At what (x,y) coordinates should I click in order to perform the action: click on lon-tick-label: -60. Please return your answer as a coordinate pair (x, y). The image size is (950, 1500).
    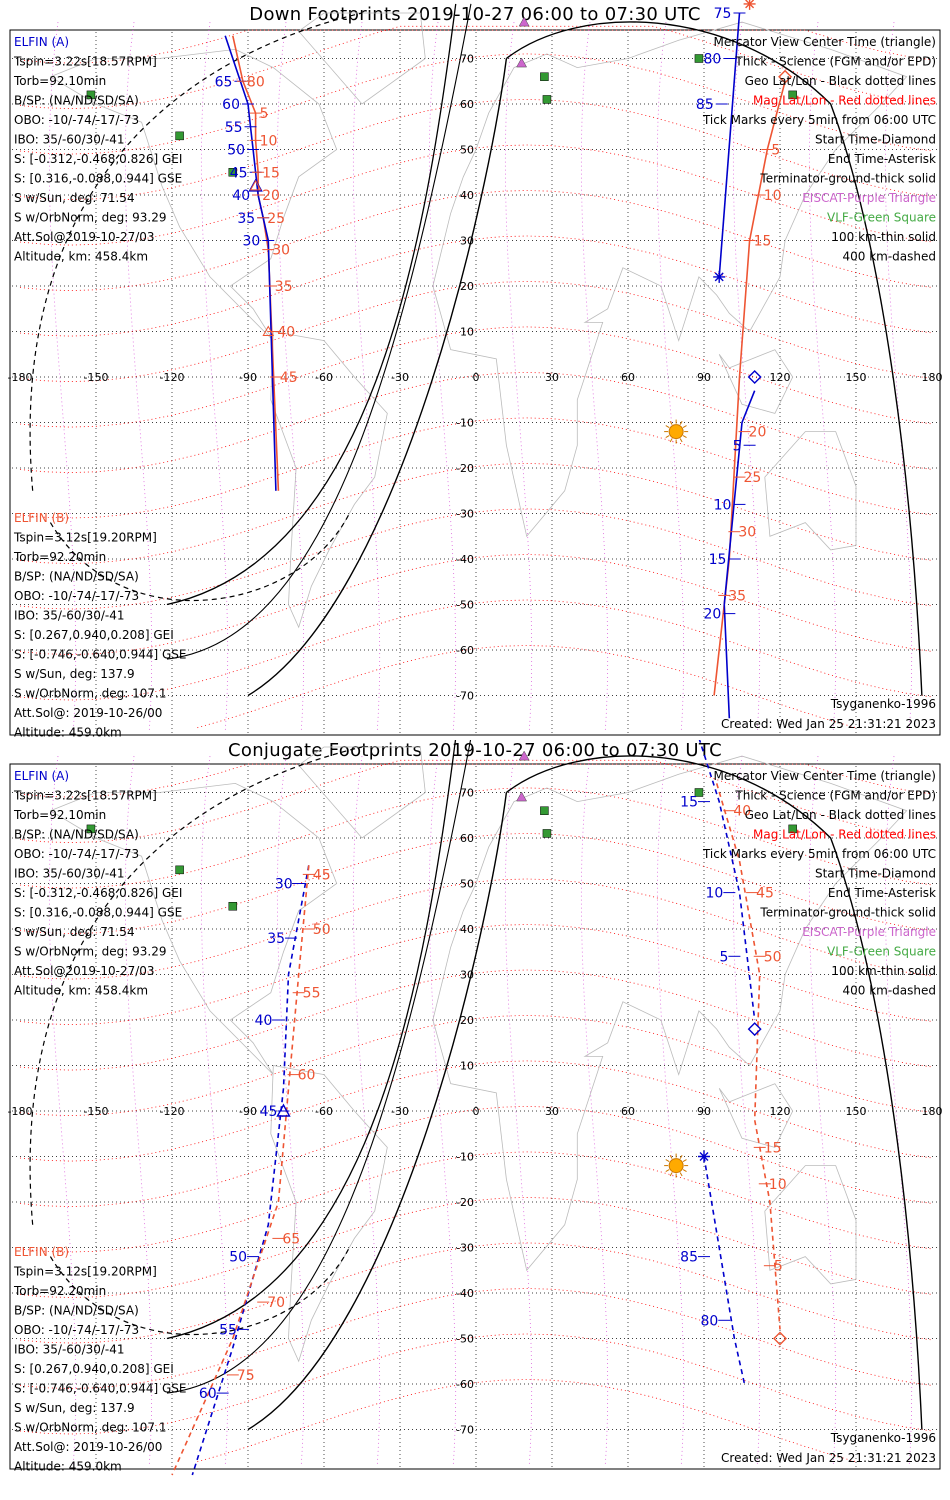
    Looking at the image, I should click on (324, 377).